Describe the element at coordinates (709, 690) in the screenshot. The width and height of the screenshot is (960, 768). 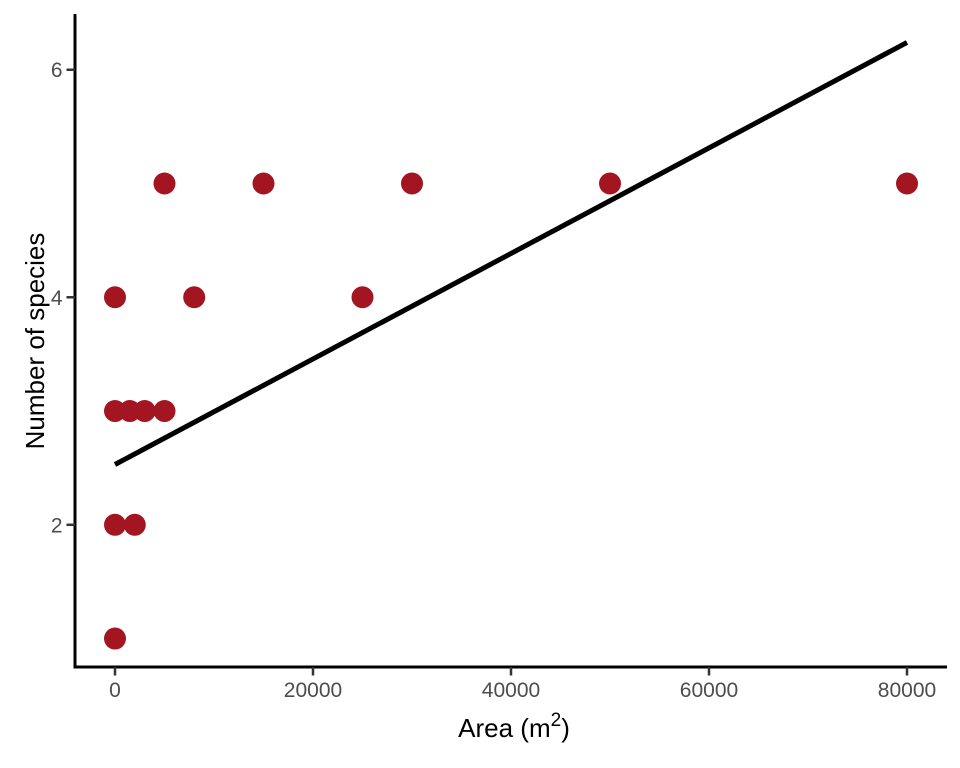
I see `x-tick-label: 60000` at that location.